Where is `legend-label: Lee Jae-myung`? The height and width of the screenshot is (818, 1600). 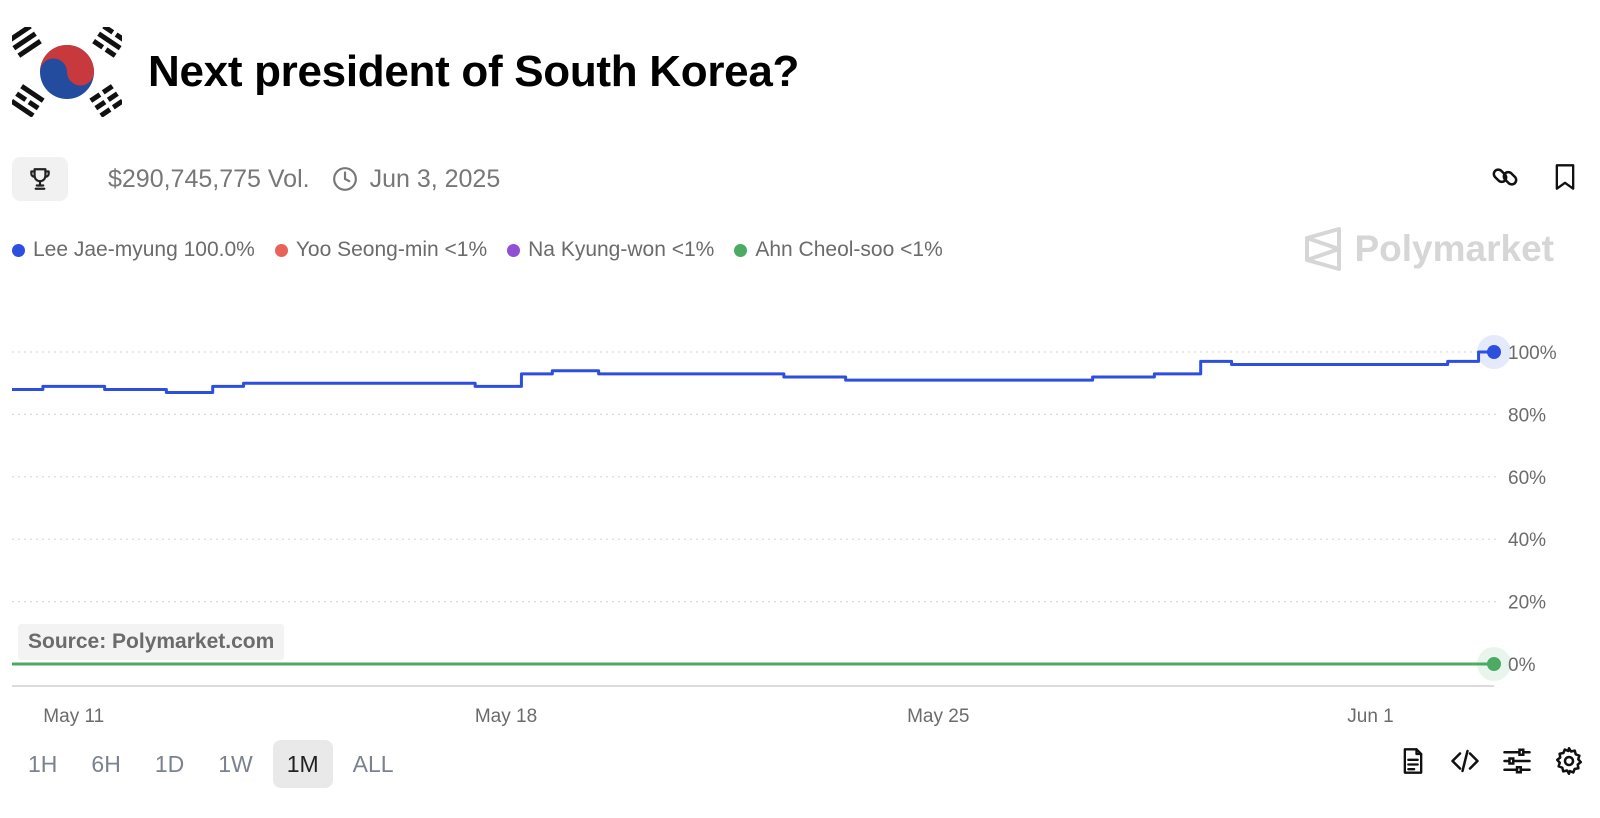
legend-label: Lee Jae-myung is located at coordinates (105, 249).